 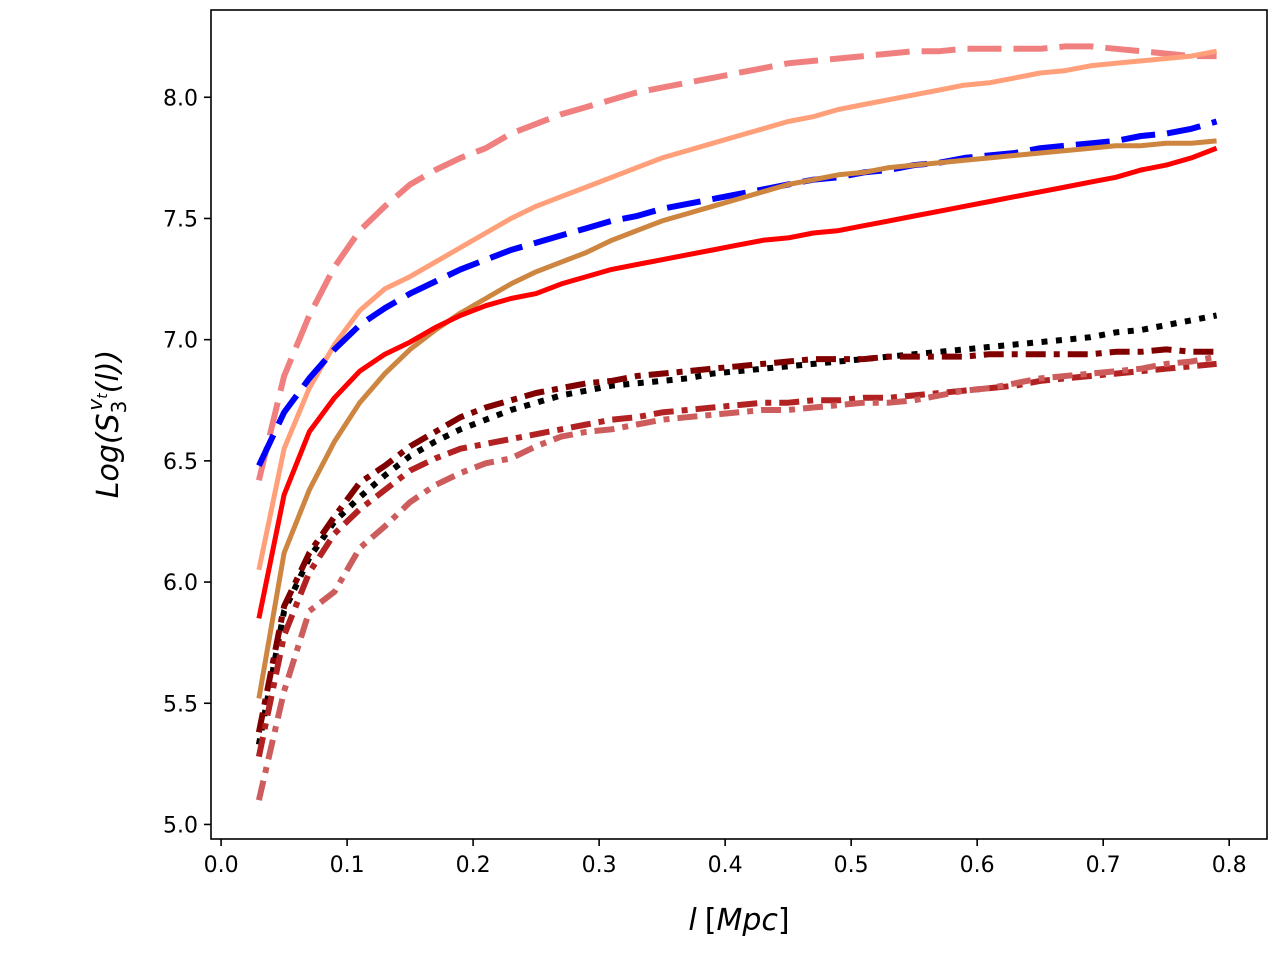 I want to click on x-axis-title: l [Mpc], so click(x=738, y=920).